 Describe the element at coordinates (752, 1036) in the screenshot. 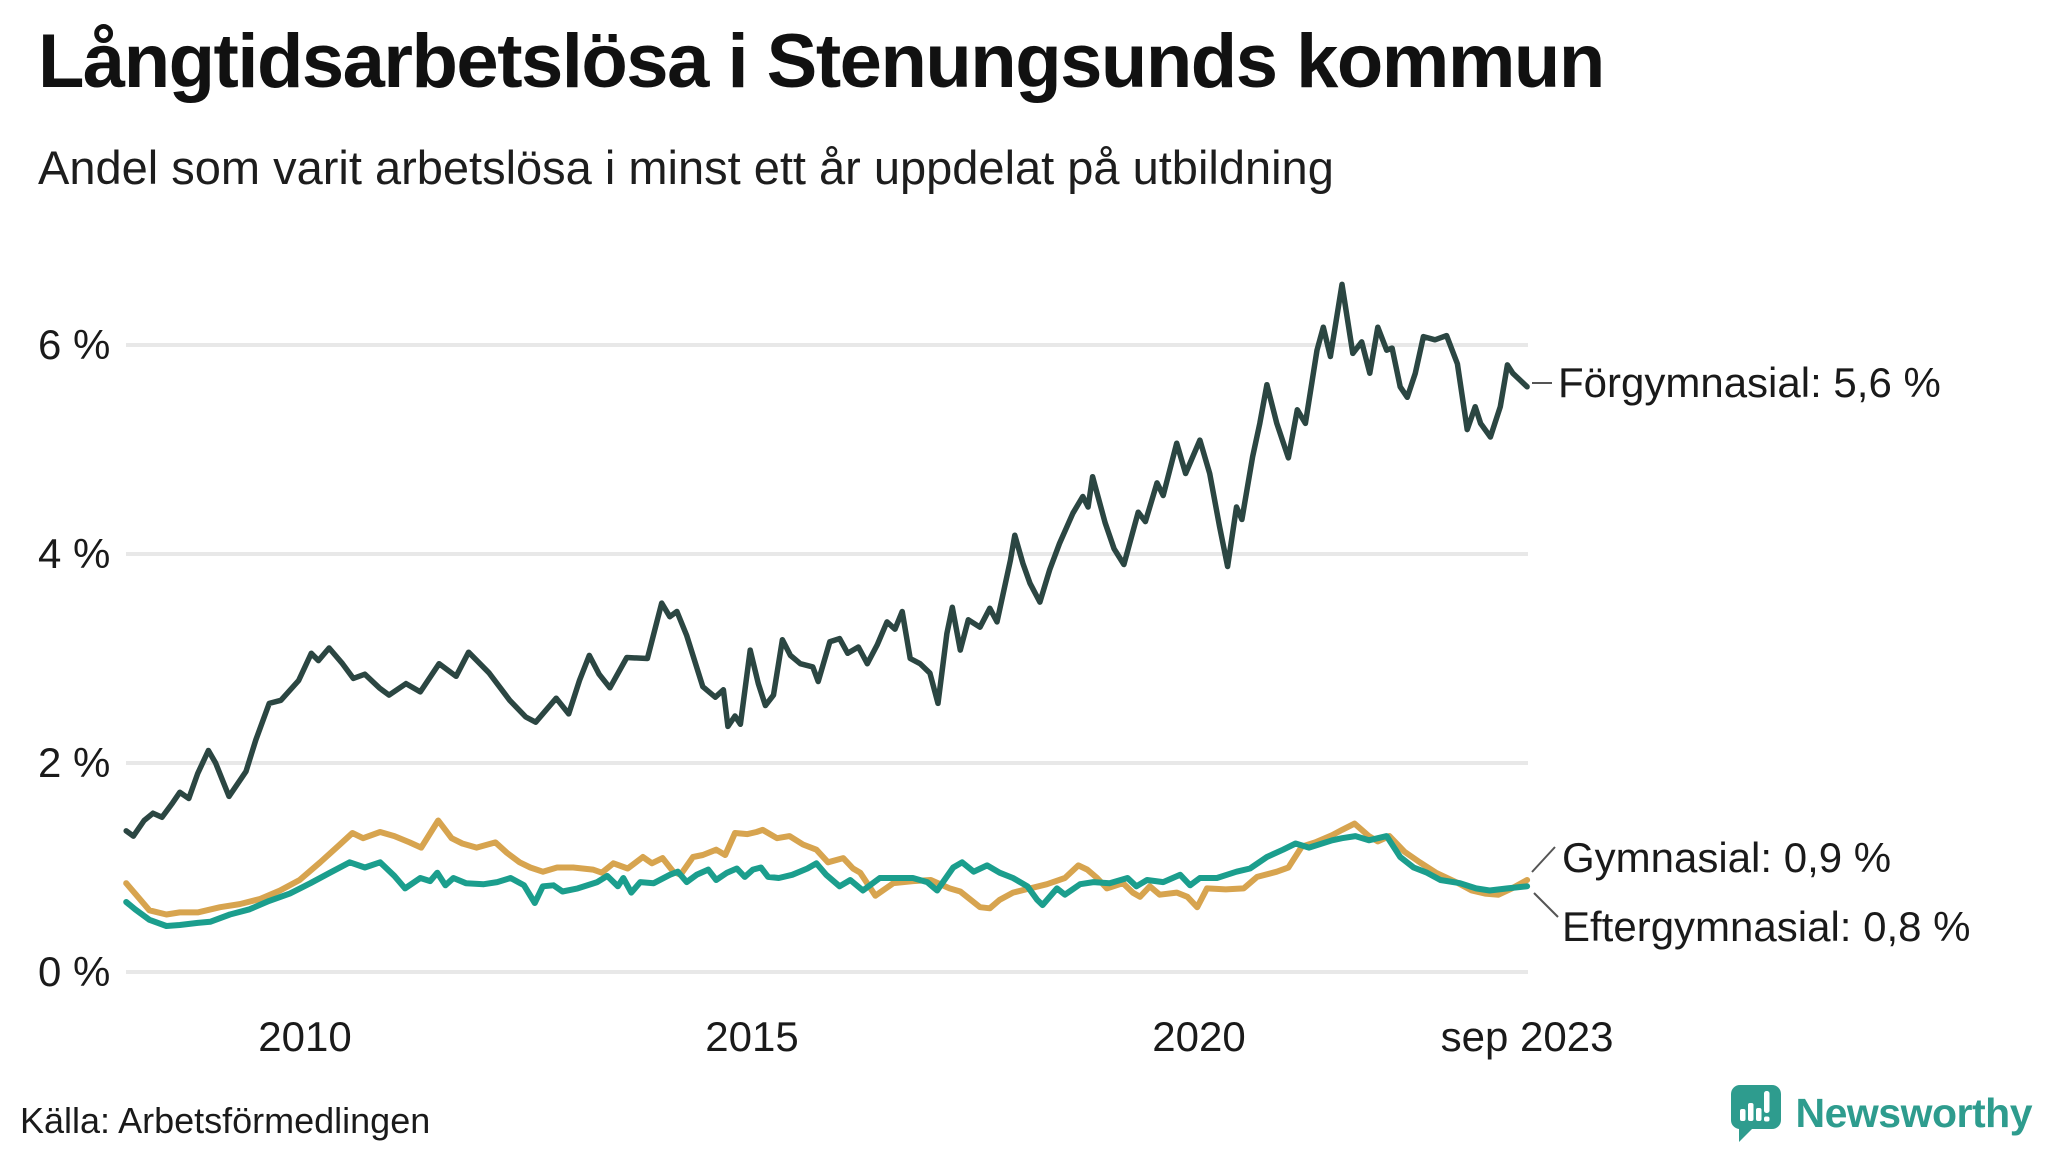

I see `x-axis-tick-2015: 2015` at that location.